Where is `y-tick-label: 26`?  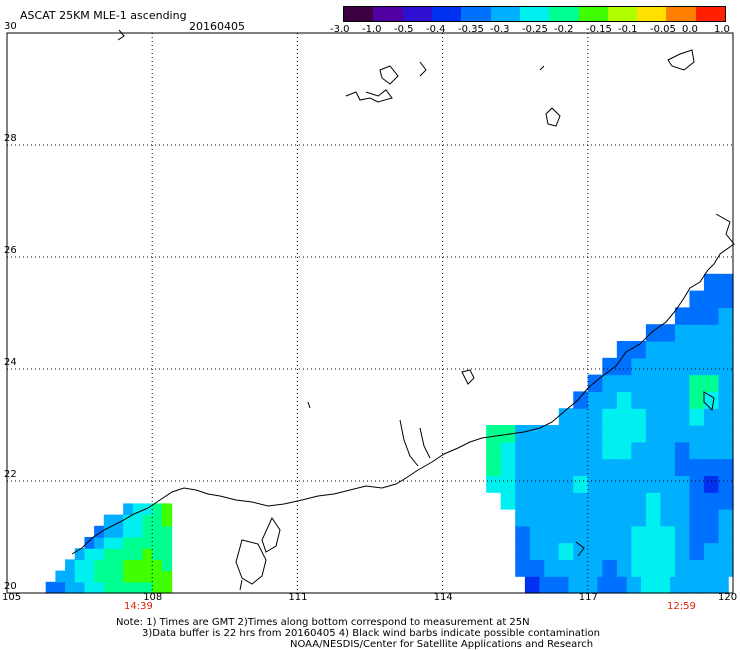 y-tick-label: 26 is located at coordinates (10, 250).